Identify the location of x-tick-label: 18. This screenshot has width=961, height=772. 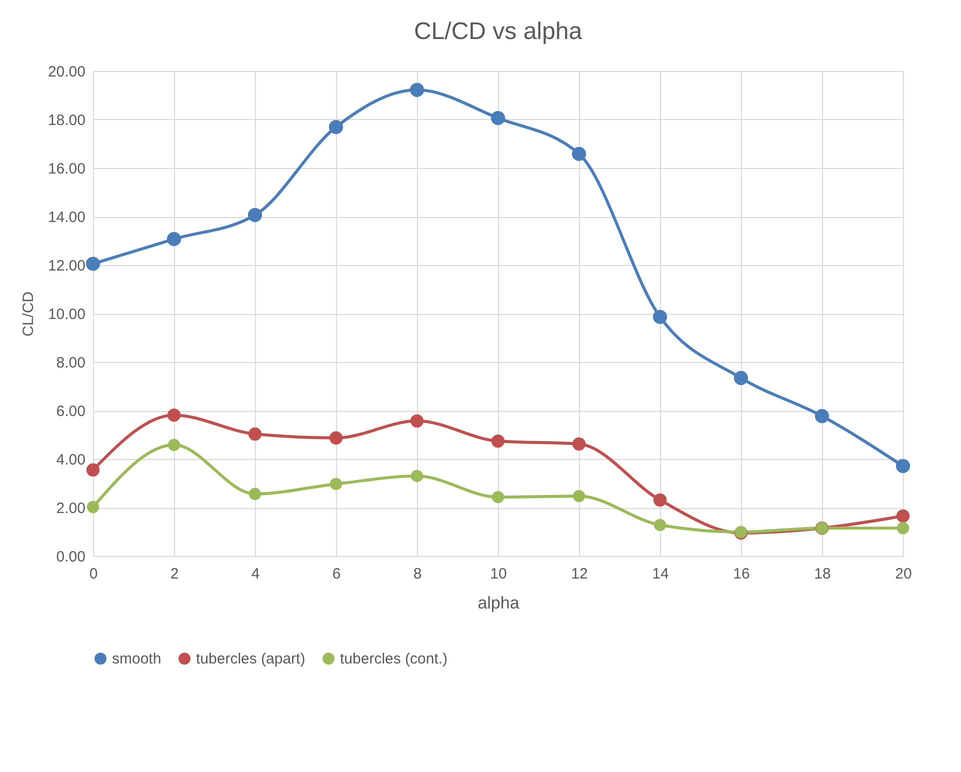
(822, 574).